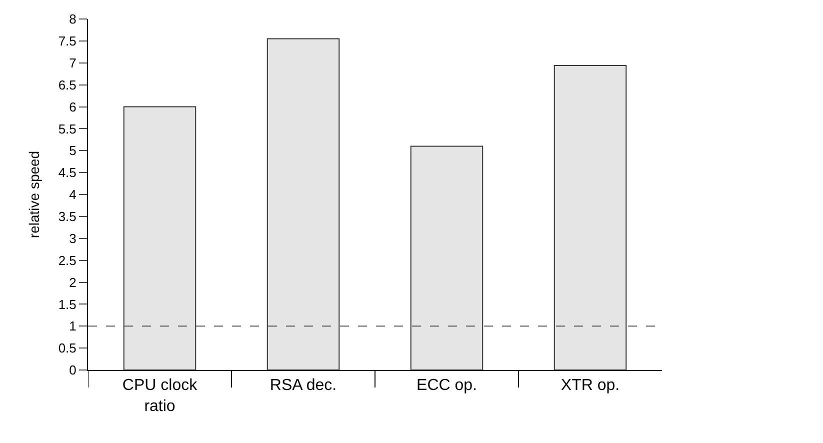  What do you see at coordinates (160, 396) in the screenshot?
I see `x-tick-label: CPU clock ratio` at bounding box center [160, 396].